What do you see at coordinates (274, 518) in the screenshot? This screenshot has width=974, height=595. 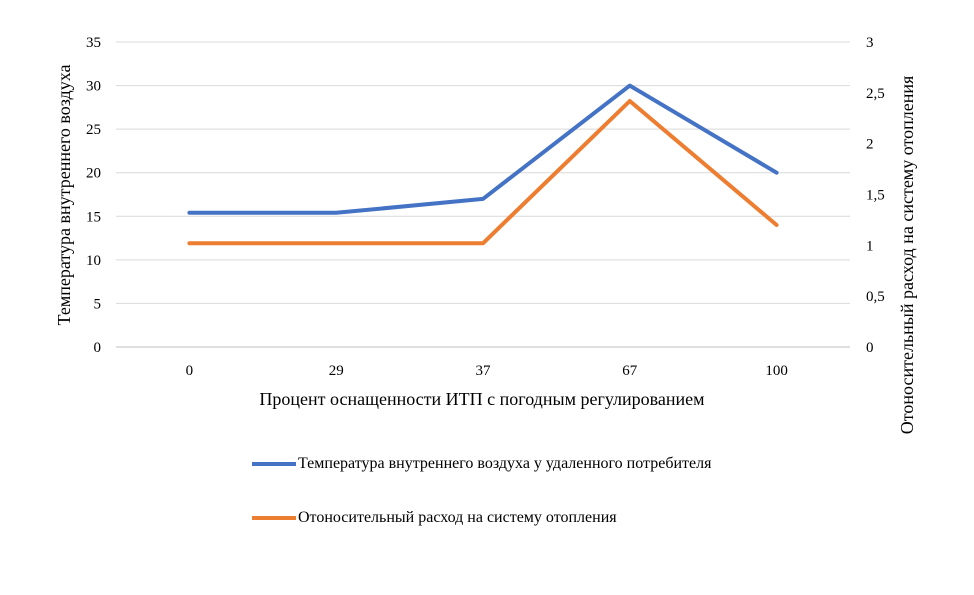 I see `legend-swatch-flow` at bounding box center [274, 518].